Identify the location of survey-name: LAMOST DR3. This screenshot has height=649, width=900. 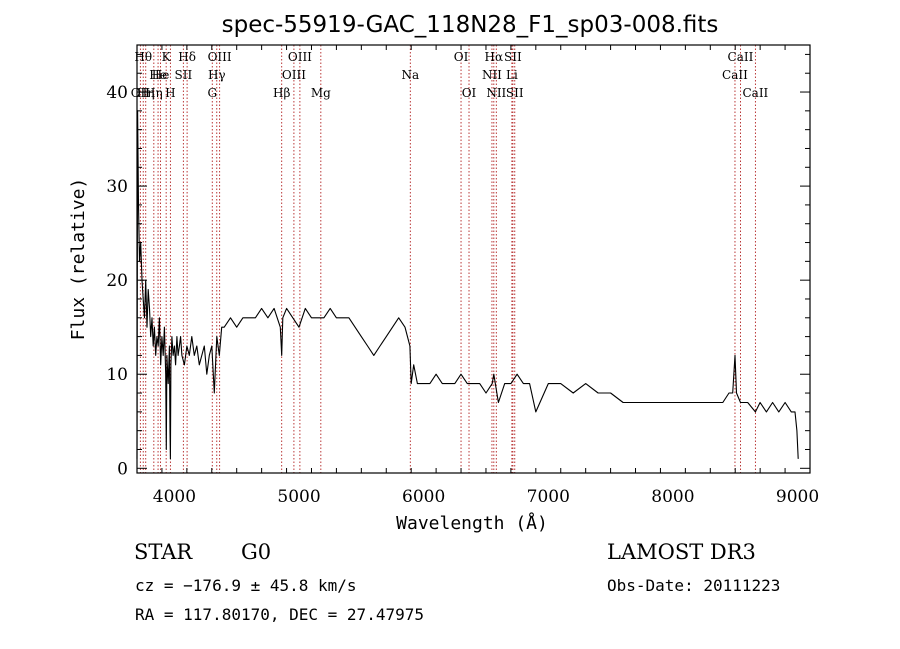
(681, 552).